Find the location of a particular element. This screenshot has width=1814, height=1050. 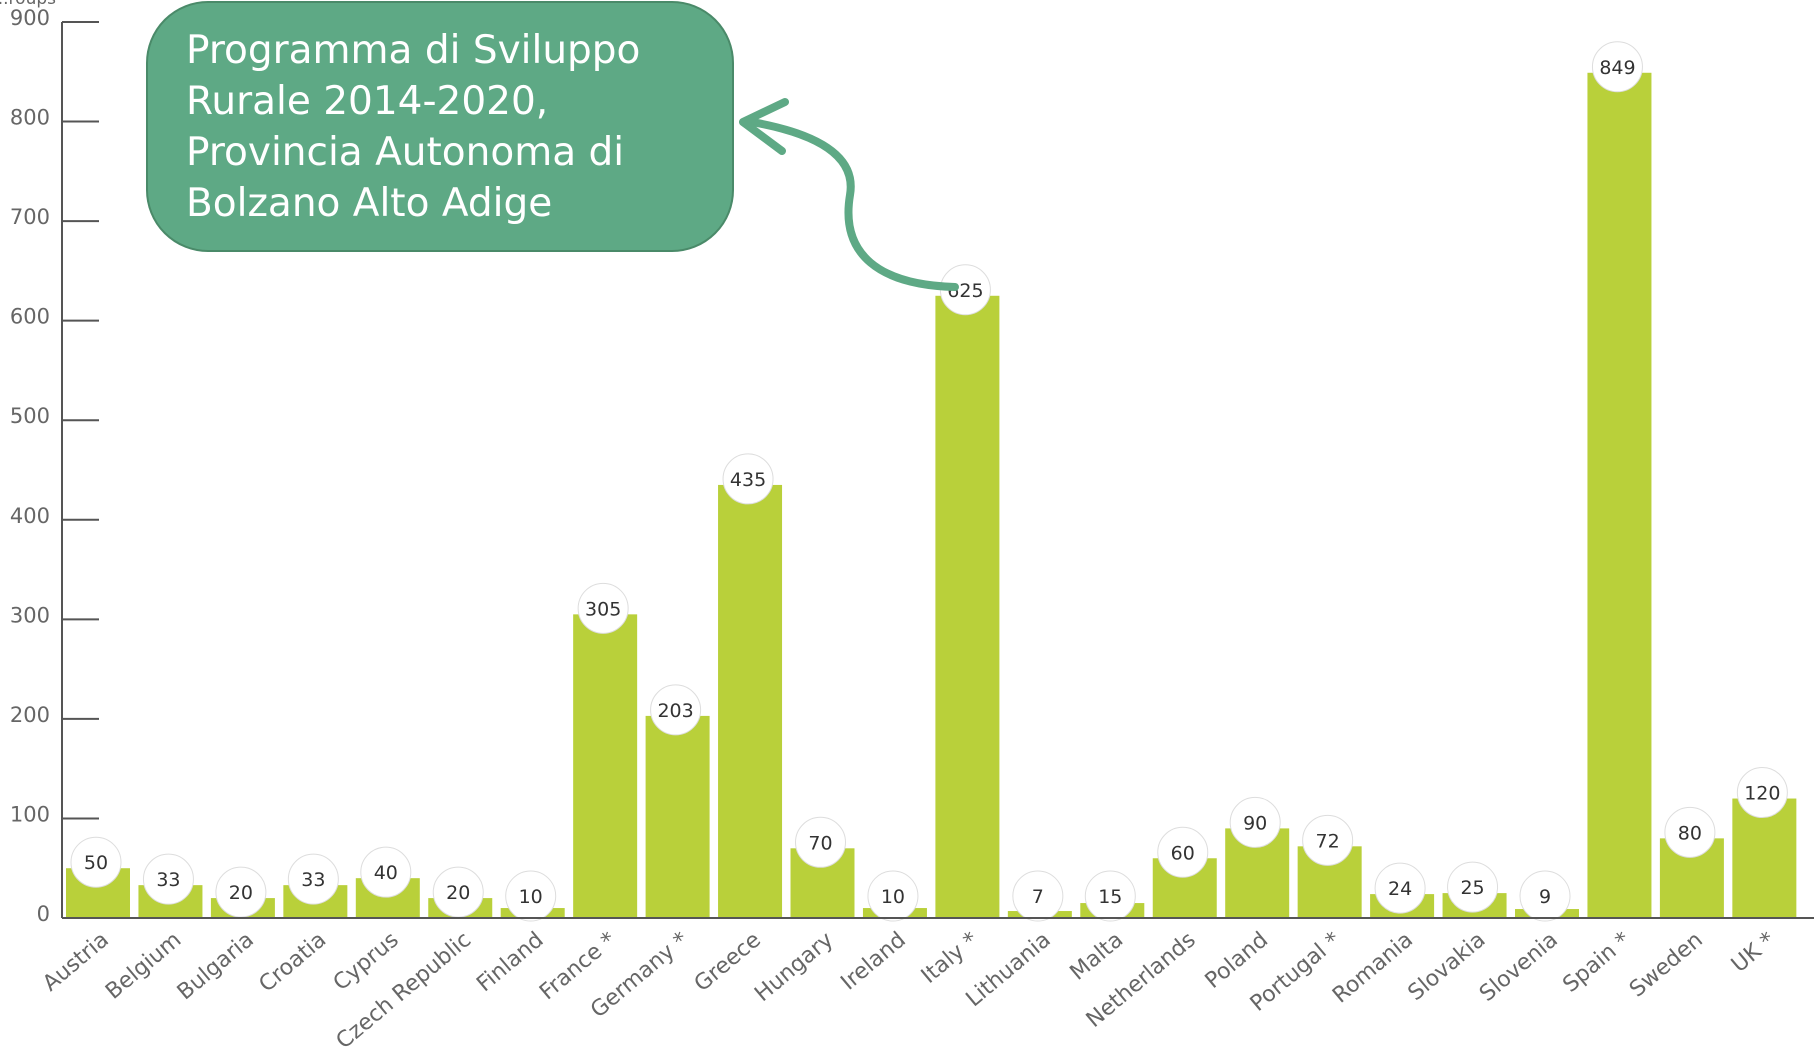

x-tick-label-belgium: Belgium is located at coordinates (143, 965).